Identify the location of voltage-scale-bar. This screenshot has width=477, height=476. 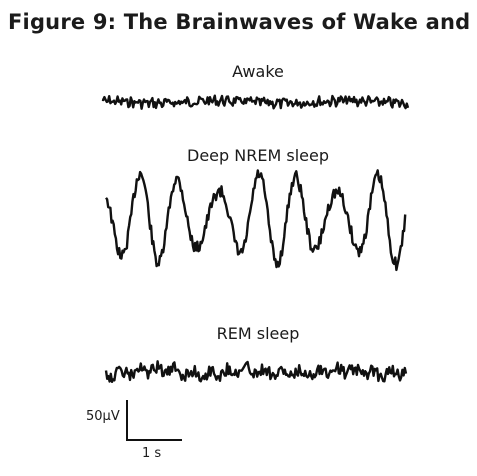
(127, 420).